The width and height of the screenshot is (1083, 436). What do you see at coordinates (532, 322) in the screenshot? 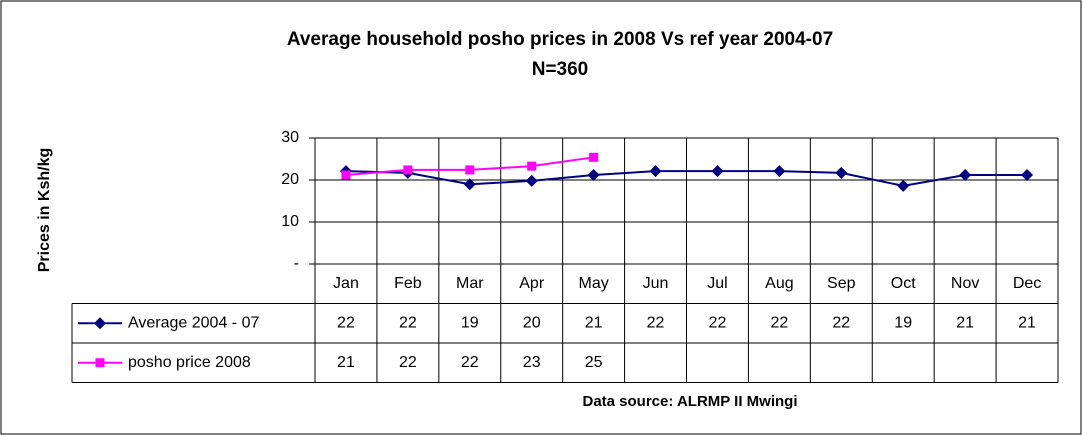
I see `data-label: 20` at bounding box center [532, 322].